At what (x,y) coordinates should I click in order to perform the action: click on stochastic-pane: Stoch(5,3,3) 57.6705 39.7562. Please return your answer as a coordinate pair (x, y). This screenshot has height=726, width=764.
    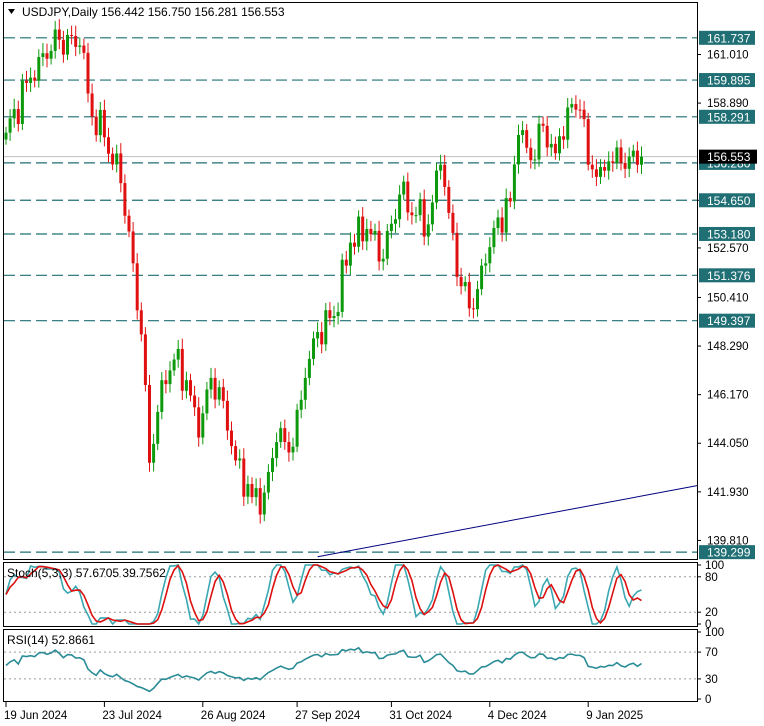
    Looking at the image, I should click on (350, 594).